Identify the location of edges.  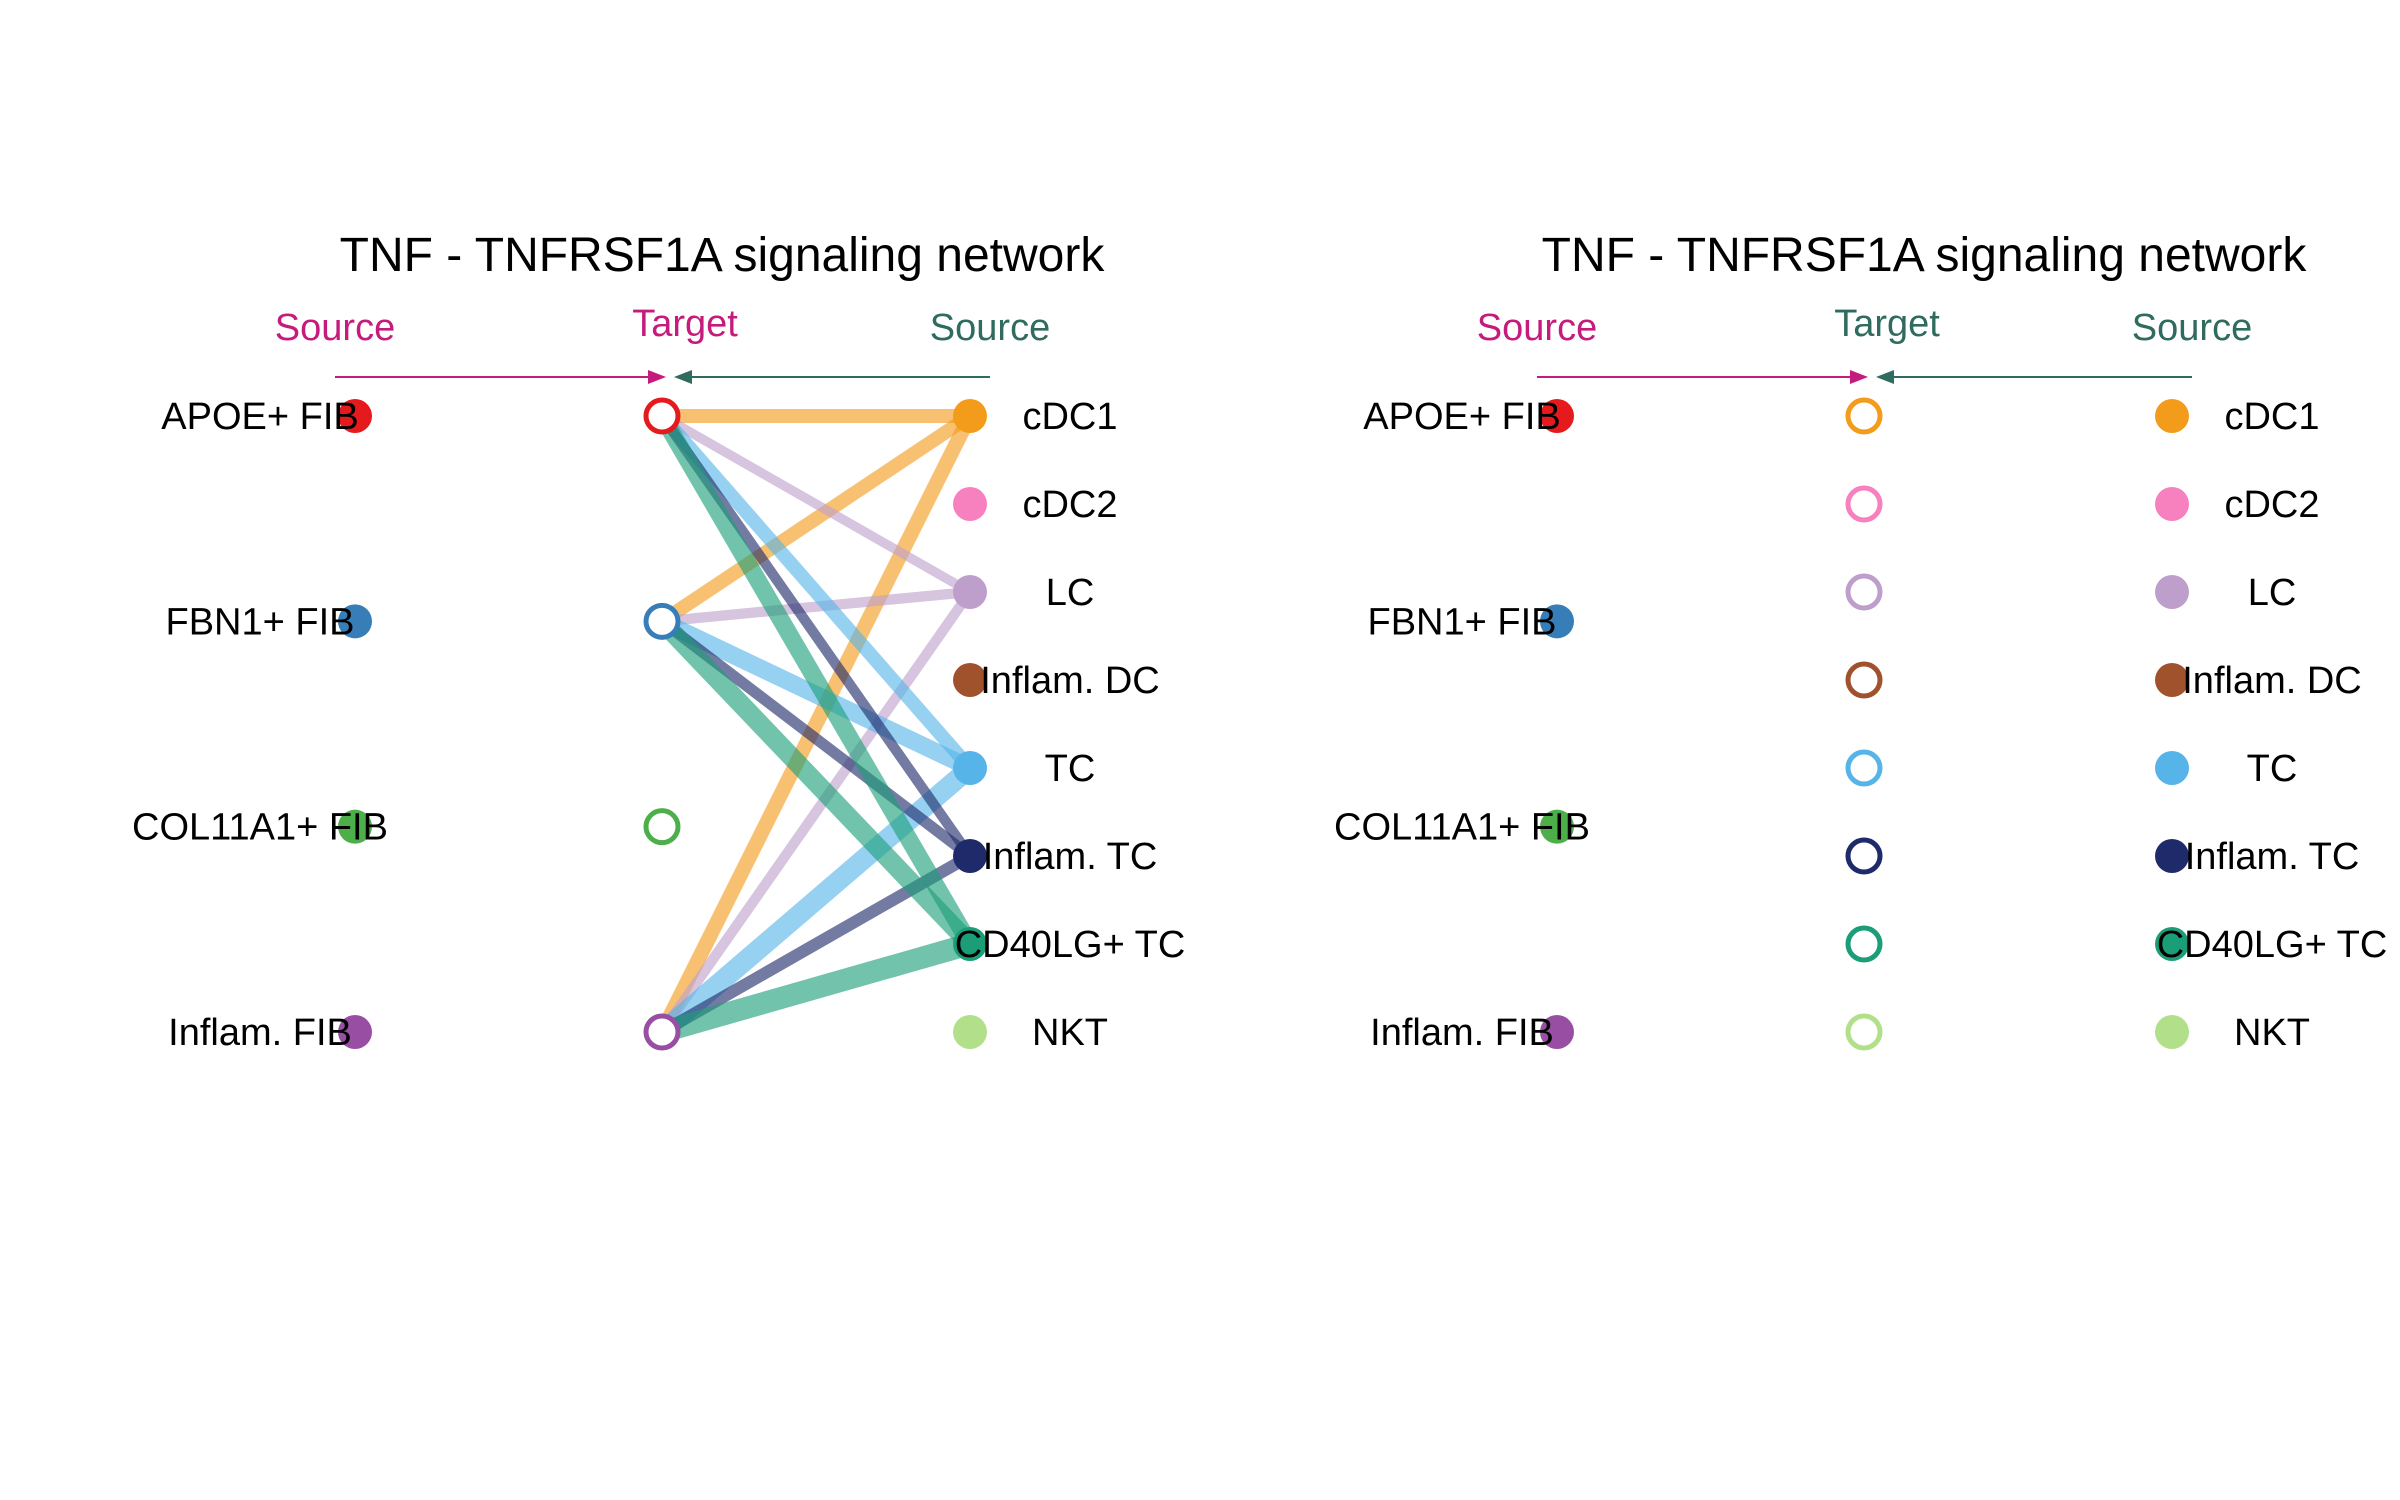
(816, 726).